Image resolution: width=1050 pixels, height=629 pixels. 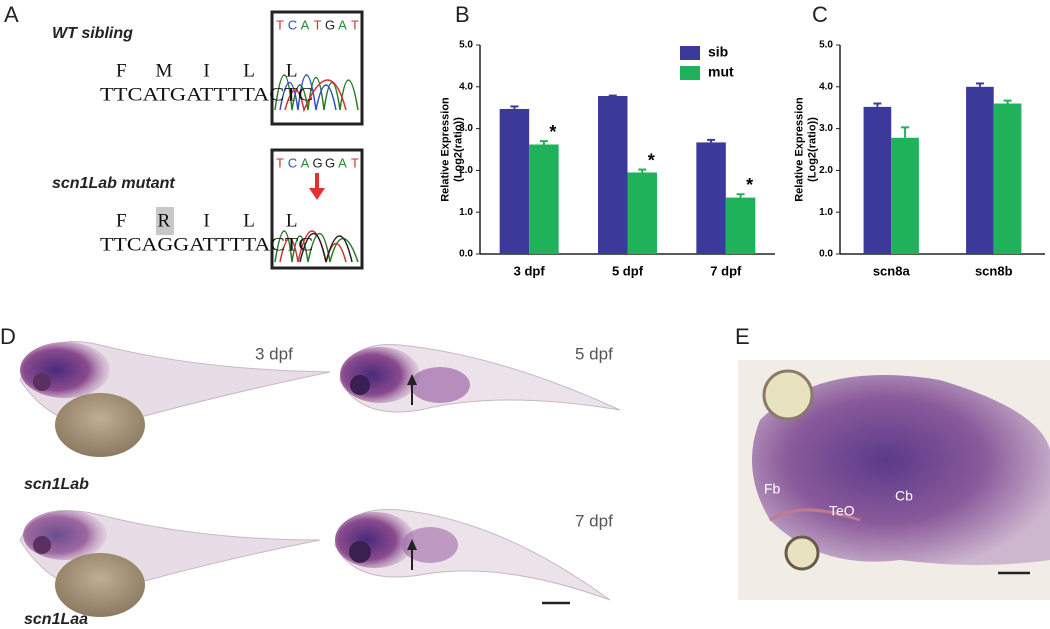 I want to click on x-tick-label: scn8a, so click(x=892, y=270).